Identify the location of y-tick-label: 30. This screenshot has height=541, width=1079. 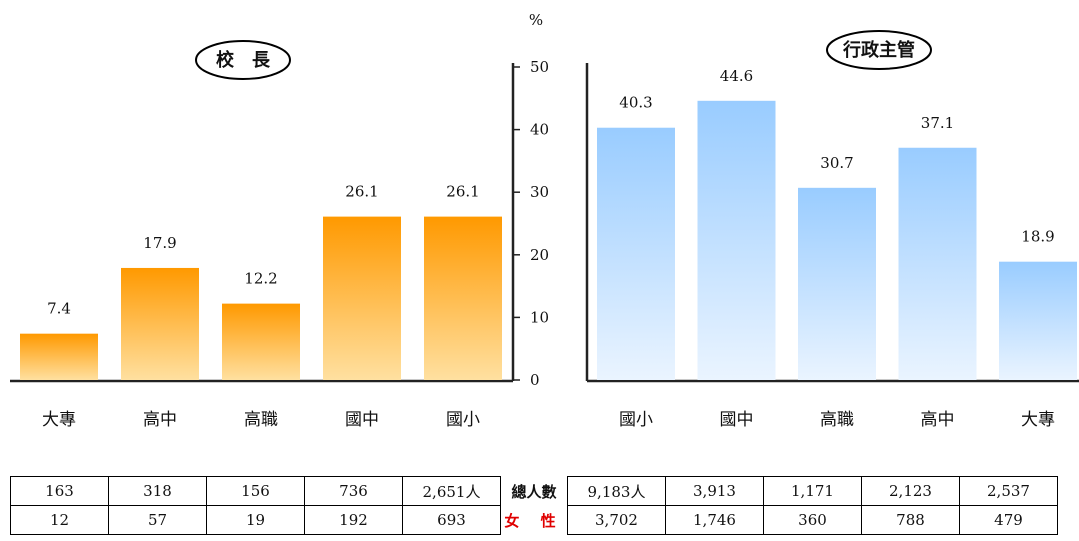
(539, 192).